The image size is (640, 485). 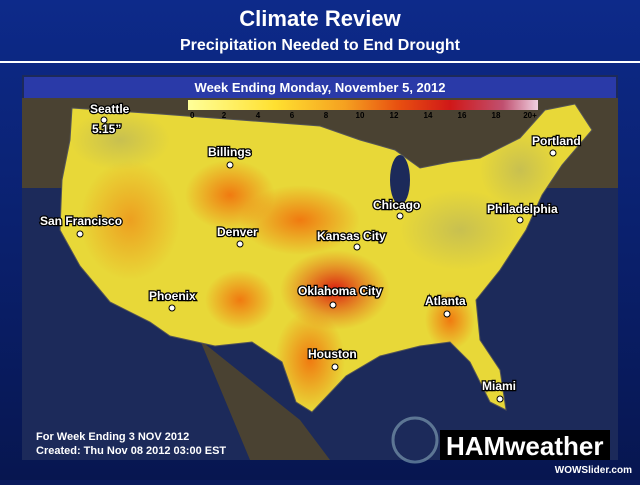 What do you see at coordinates (106, 129) in the screenshot?
I see `city-value: 5.15”` at bounding box center [106, 129].